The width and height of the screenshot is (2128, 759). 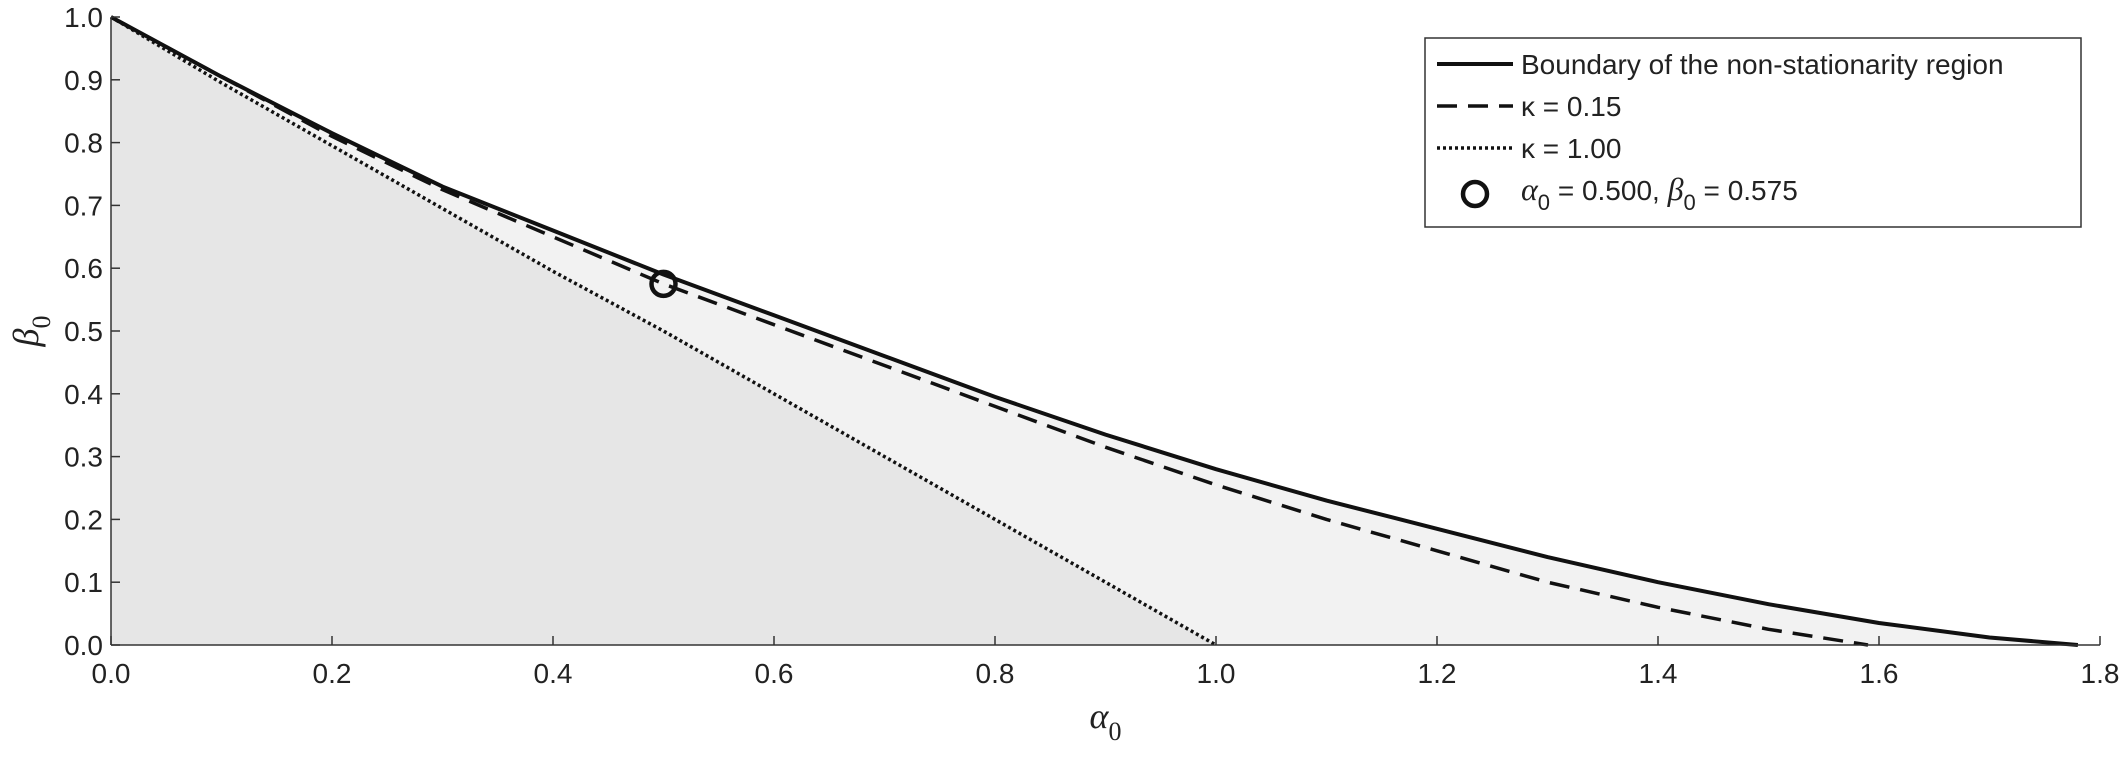 I want to click on x-tick-label: 1.0, so click(x=1216, y=673).